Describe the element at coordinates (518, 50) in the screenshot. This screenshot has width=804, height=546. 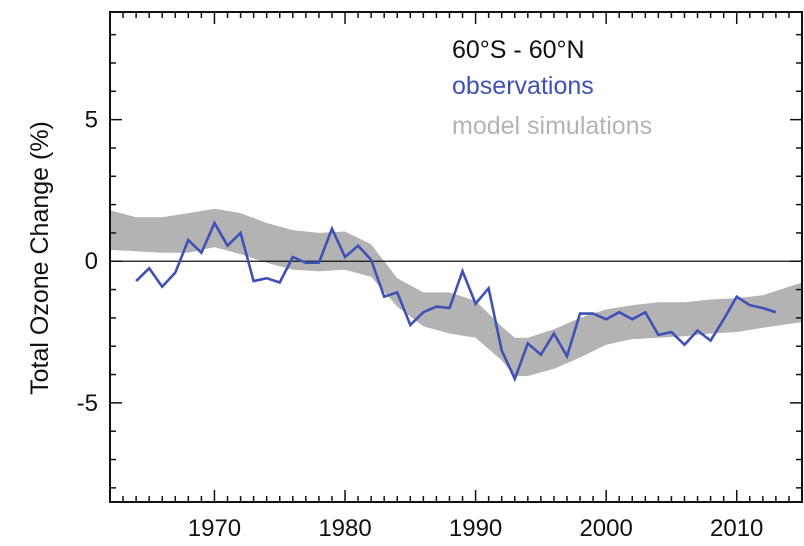
I see `legend-region-label: 60°S - 60°N` at that location.